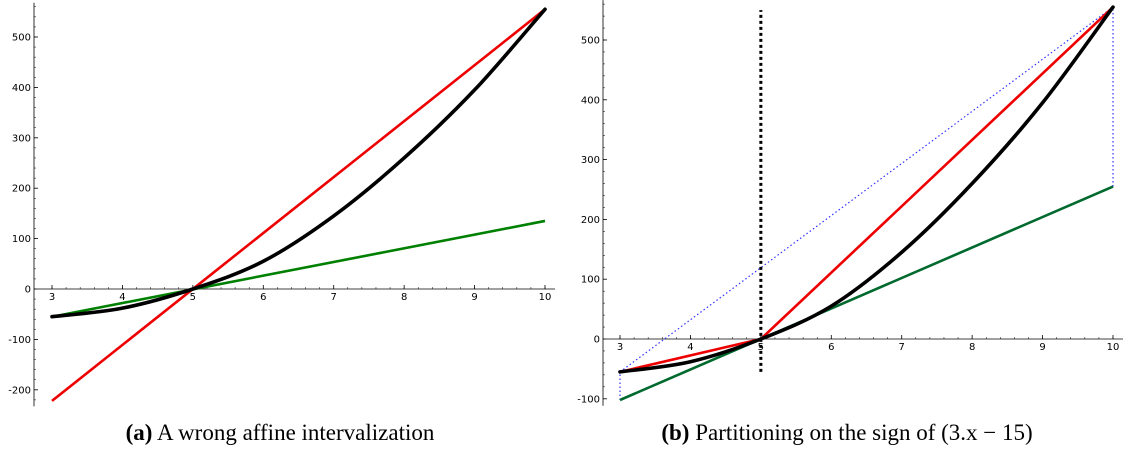 Image resolution: width=1129 pixels, height=458 pixels. Describe the element at coordinates (139, 432) in the screenshot. I see `caption-a-tag: (a)` at that location.